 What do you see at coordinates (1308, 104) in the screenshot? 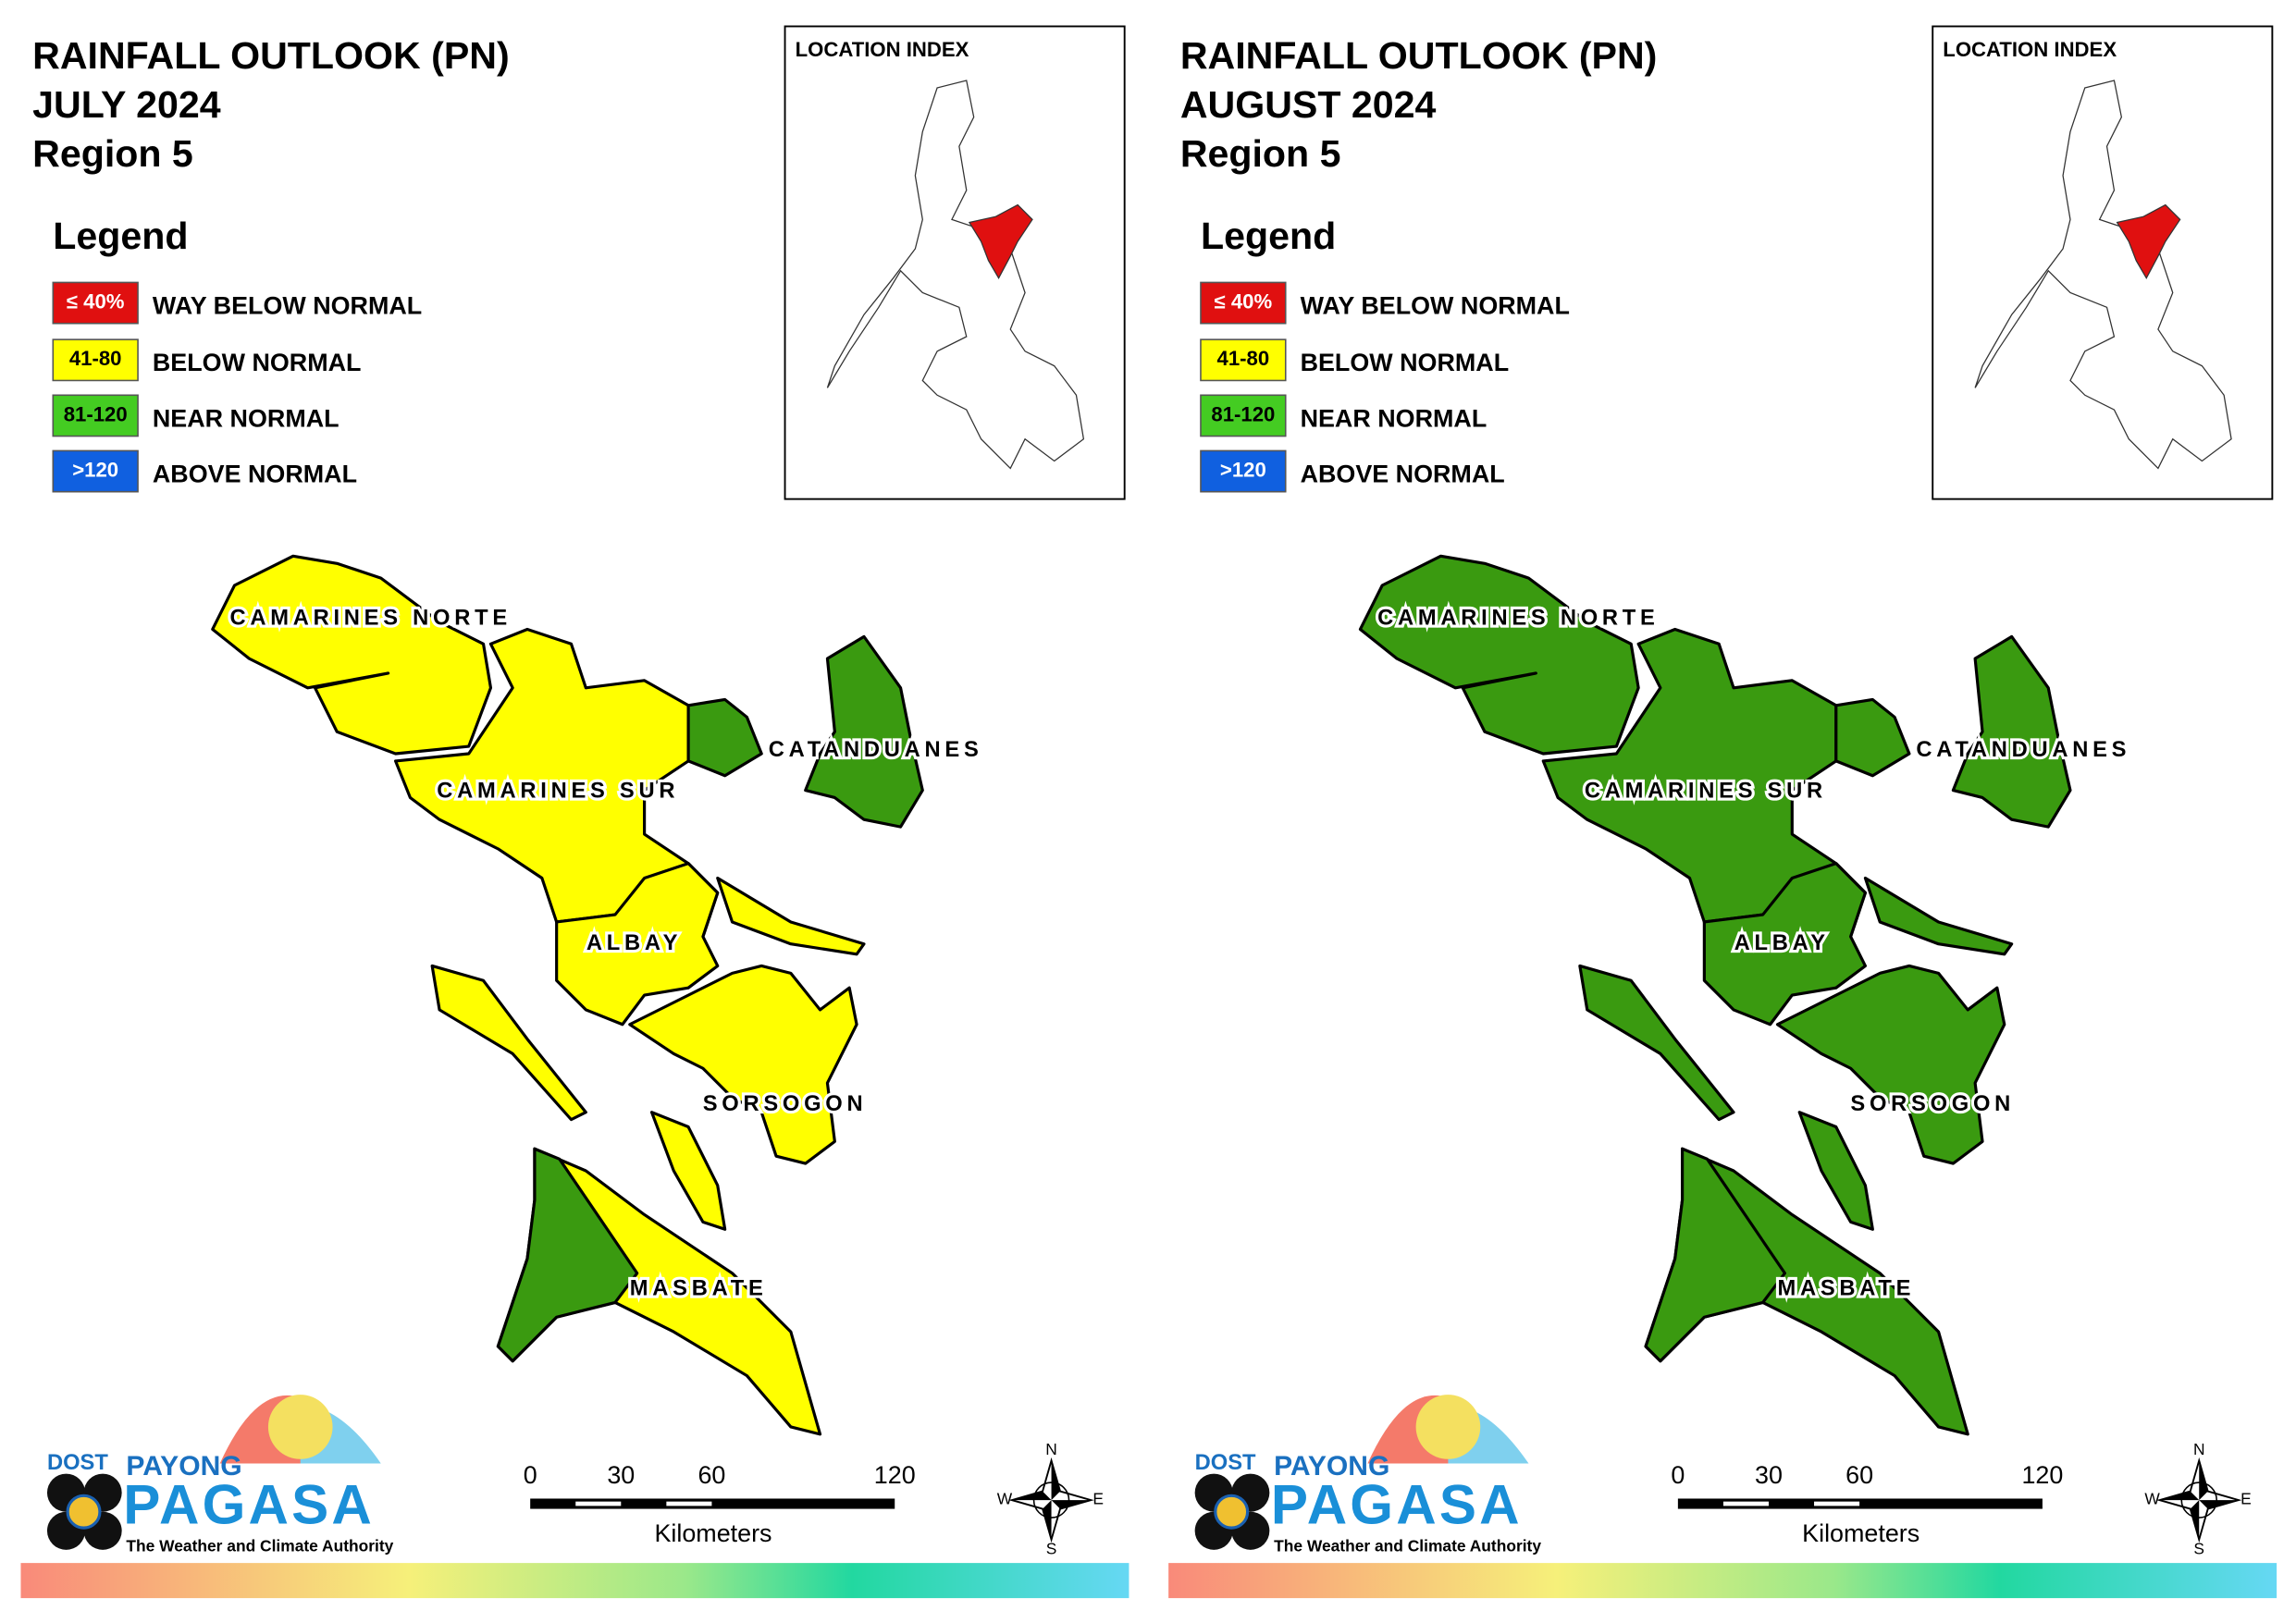
I see `panel-title: AUGUST 2024` at bounding box center [1308, 104].